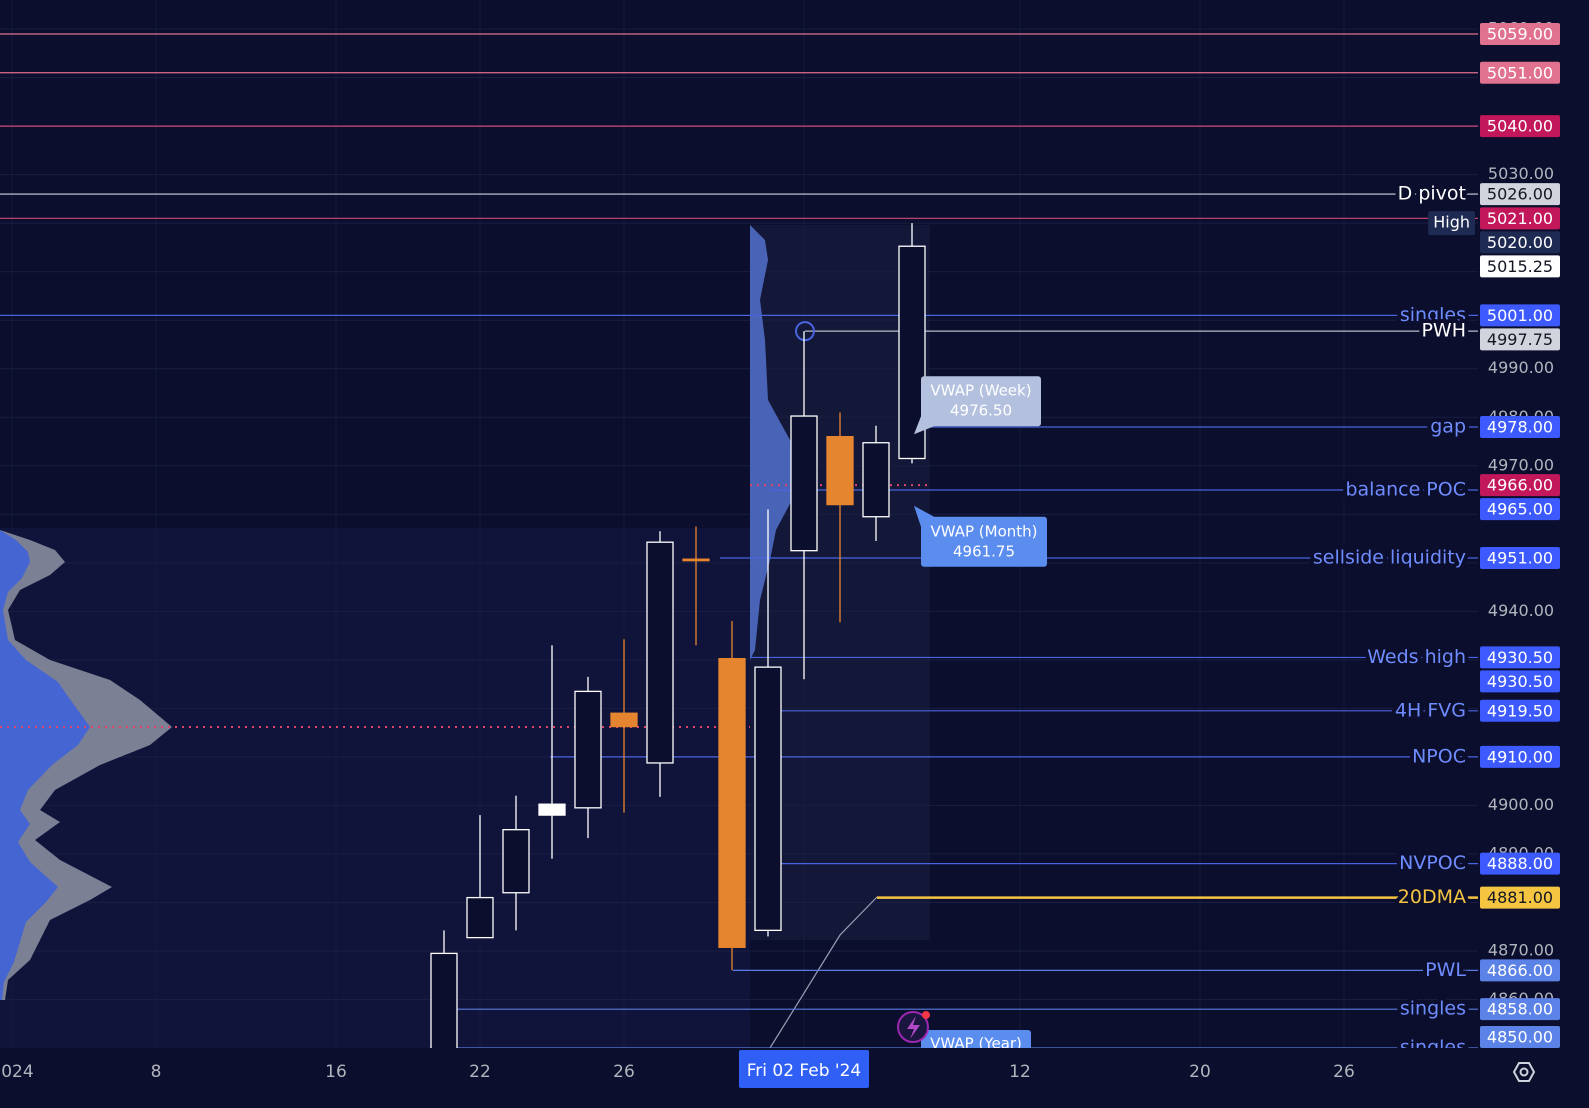 This screenshot has height=1108, width=1589. Describe the element at coordinates (913, 1027) in the screenshot. I see `alert-icon-bolt` at that location.